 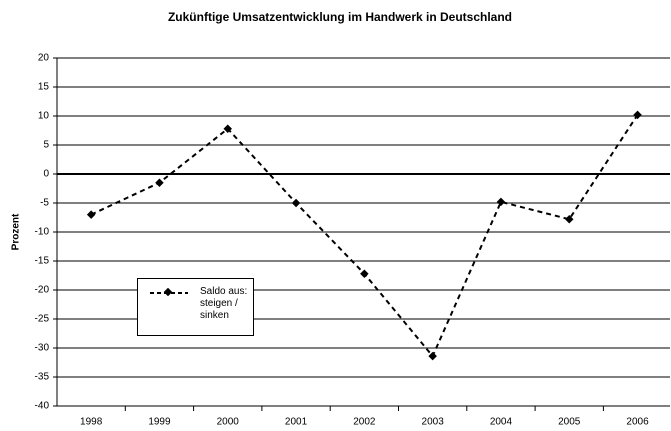 What do you see at coordinates (42, 406) in the screenshot?
I see `y-tick-label: -40` at bounding box center [42, 406].